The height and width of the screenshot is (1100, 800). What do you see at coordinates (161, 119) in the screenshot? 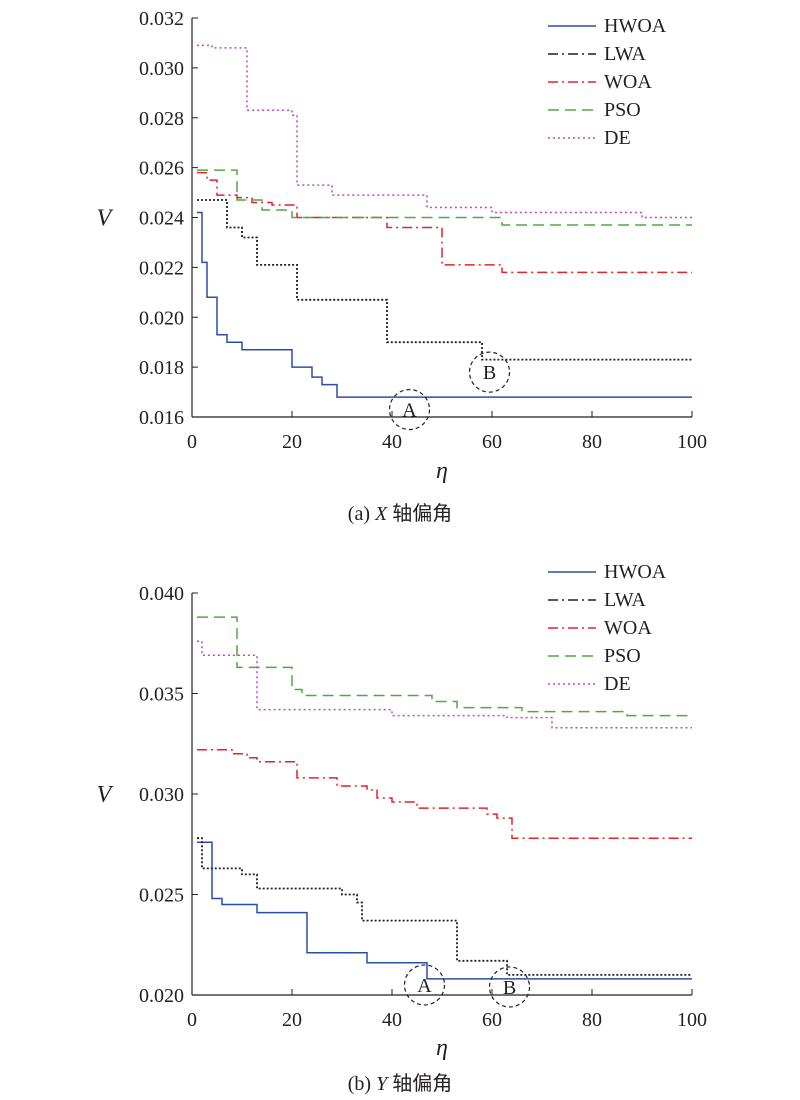
I see `y-tick-label: 0.028` at bounding box center [161, 119].